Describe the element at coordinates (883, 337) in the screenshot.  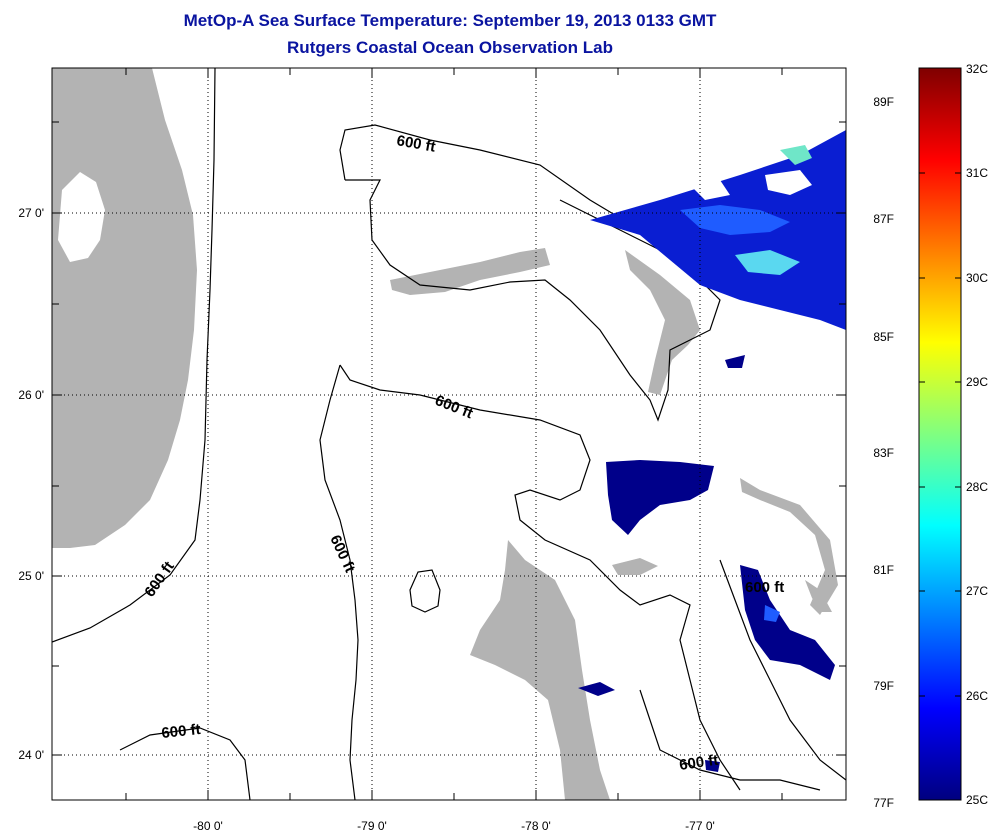
I see `colorbar-f-label: 85F` at that location.